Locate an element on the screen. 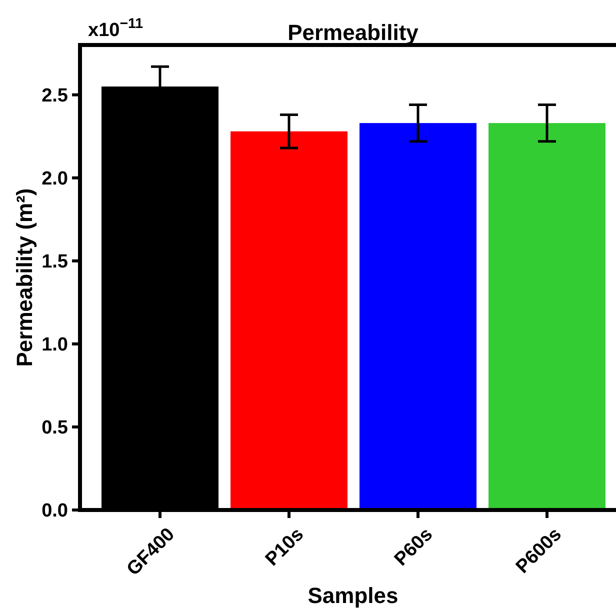  y-axis-title: Permeability (m²) is located at coordinates (24, 277).